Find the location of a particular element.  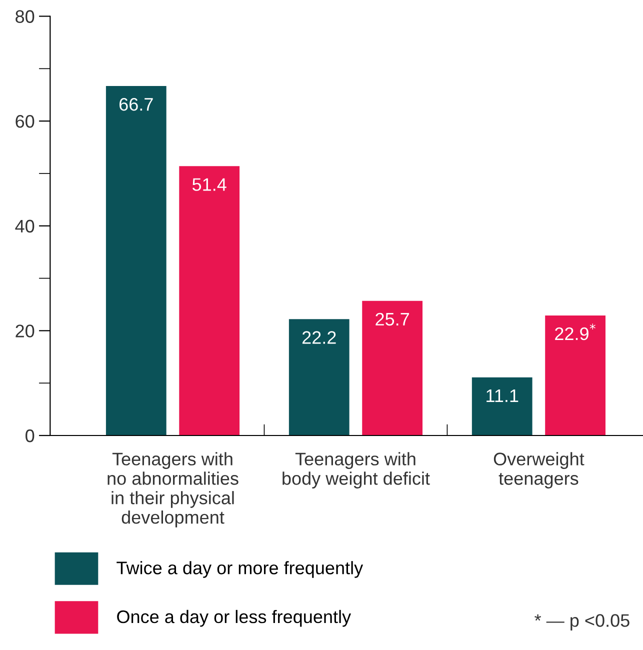

data-label: 22.9$^{*}$ is located at coordinates (575, 332).